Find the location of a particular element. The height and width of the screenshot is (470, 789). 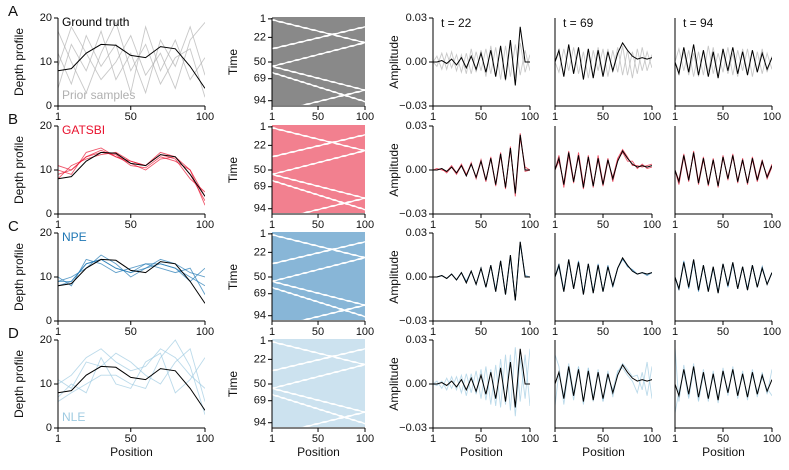

y-tick-label: 0 is located at coordinates (49, 321).